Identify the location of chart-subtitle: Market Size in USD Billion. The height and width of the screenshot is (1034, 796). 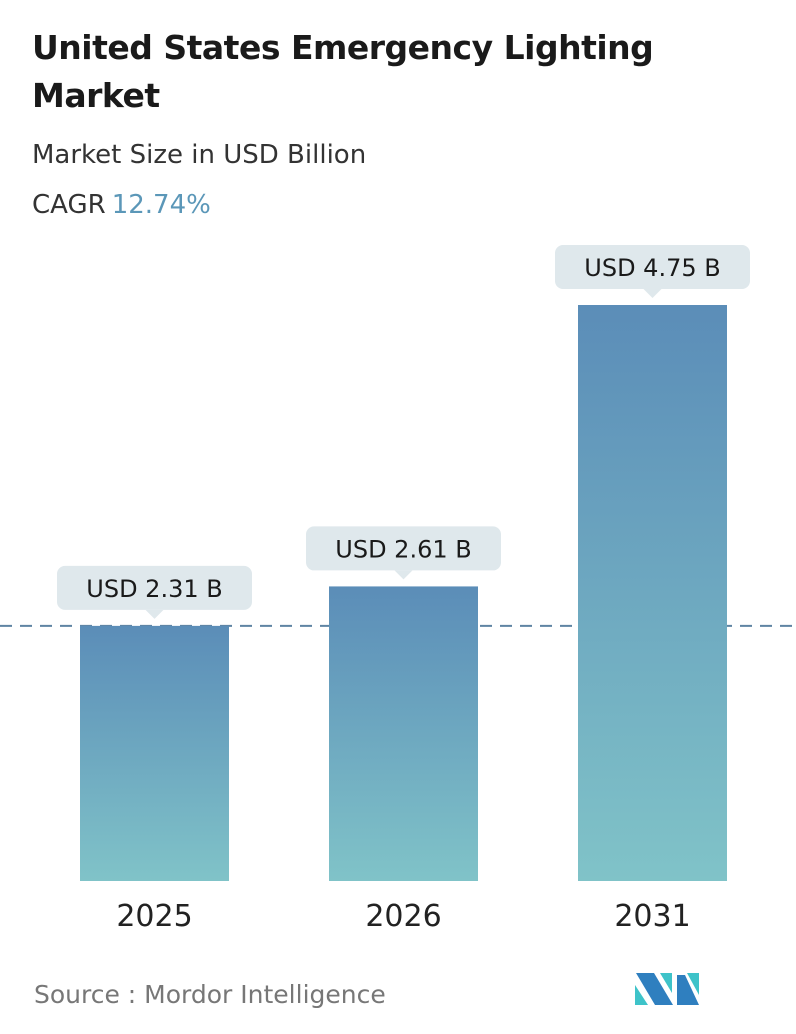
(199, 155).